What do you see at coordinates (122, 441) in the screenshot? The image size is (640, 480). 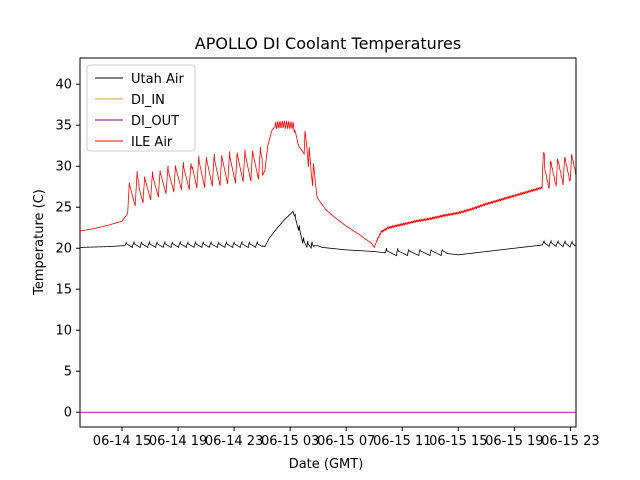 I see `x-tick-label: 06-14 15` at bounding box center [122, 441].